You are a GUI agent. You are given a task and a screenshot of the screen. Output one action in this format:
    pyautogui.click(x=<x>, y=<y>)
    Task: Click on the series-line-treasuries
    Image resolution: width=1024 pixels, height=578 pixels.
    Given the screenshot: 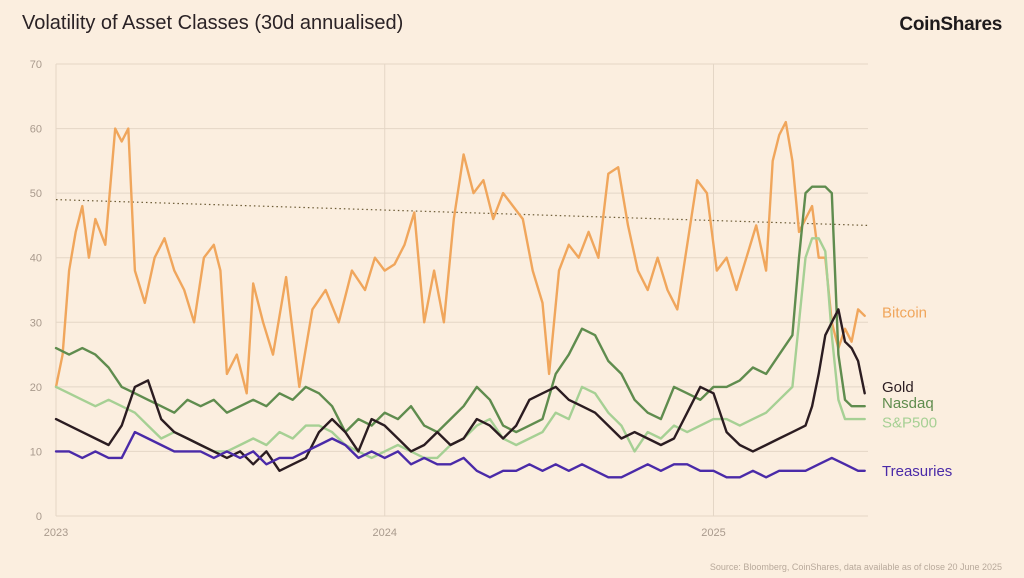 What is the action you would take?
    pyautogui.click(x=460, y=454)
    